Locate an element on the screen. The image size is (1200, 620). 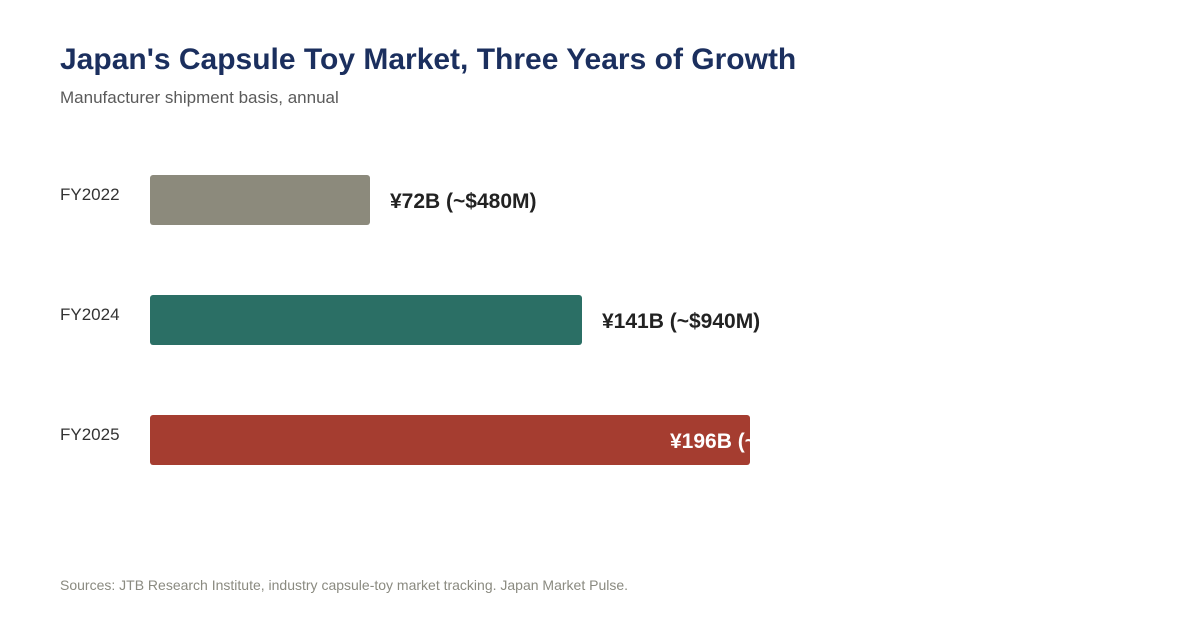
bar-fy2024 is located at coordinates (366, 320).